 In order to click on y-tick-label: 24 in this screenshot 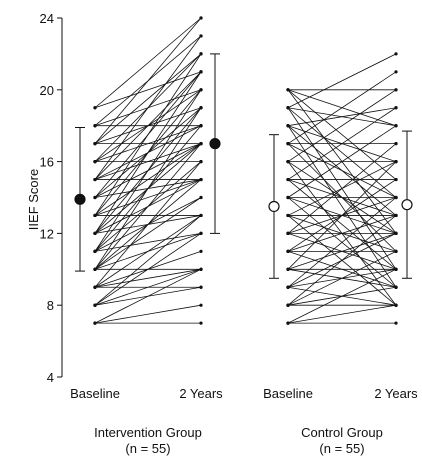, I will do `click(47, 18)`.